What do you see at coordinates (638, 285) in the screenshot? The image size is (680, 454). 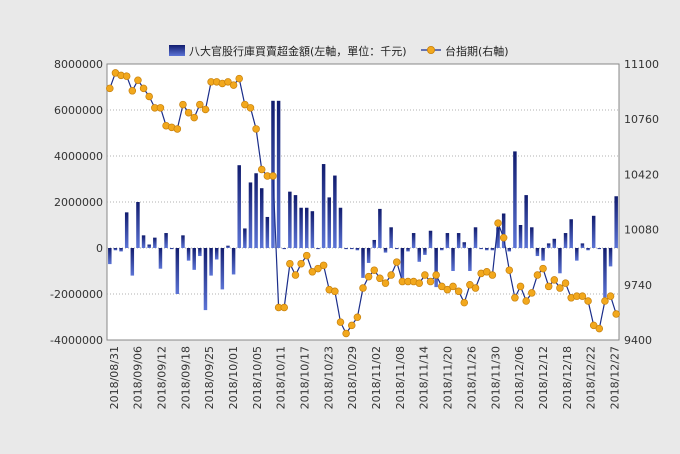 I see `right-tick-label: 9740` at bounding box center [638, 285].